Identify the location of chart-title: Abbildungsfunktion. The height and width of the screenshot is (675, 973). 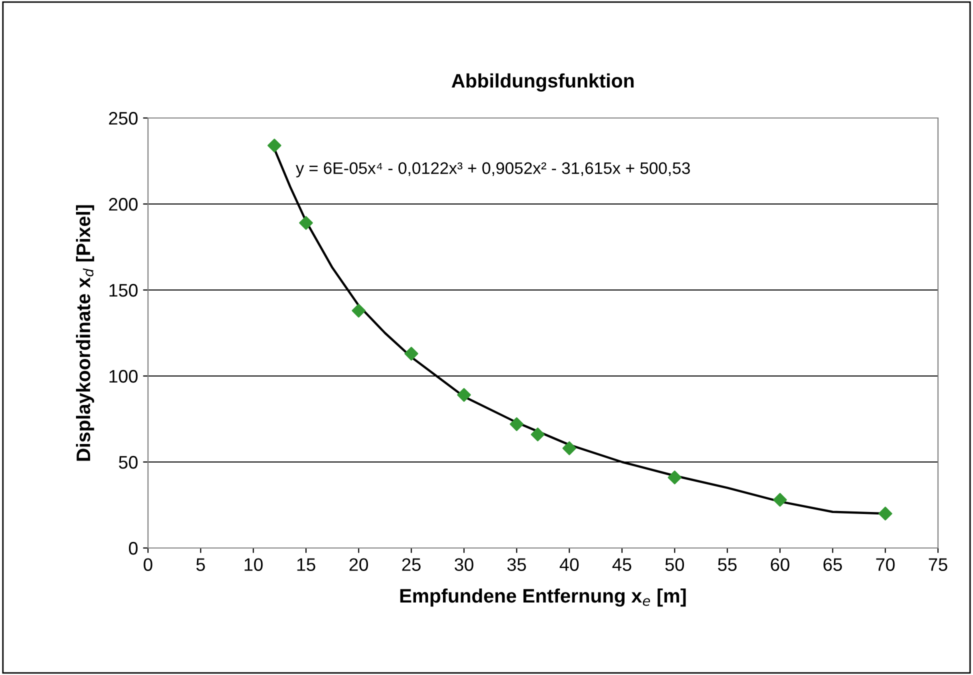
(543, 82).